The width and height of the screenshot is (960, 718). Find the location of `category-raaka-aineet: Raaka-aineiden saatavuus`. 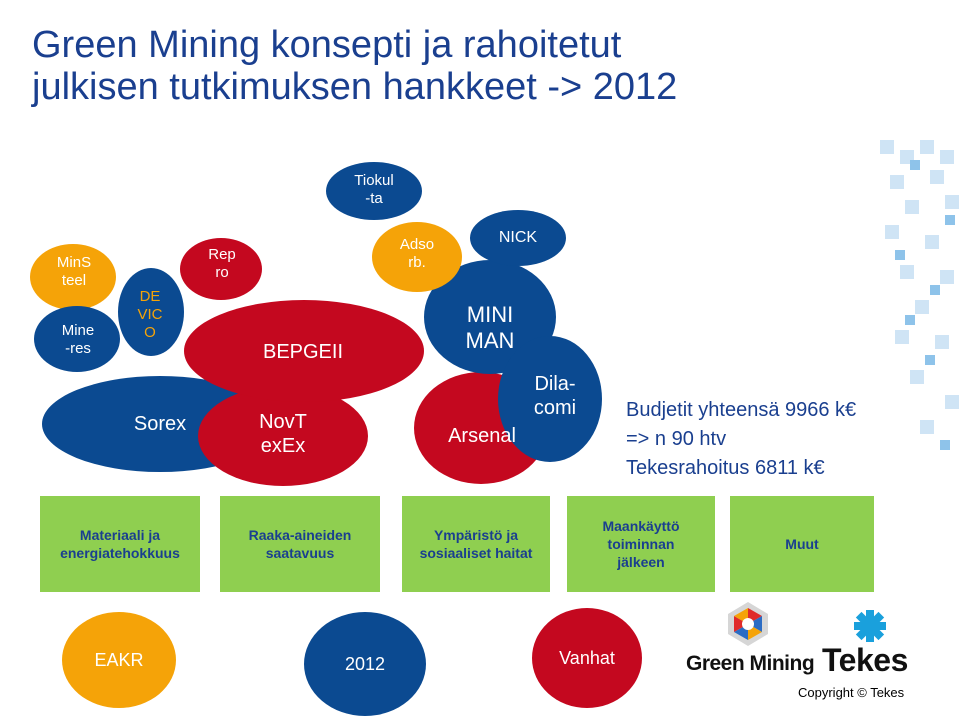

category-raaka-aineet: Raaka-aineiden saatavuus is located at coordinates (300, 544).